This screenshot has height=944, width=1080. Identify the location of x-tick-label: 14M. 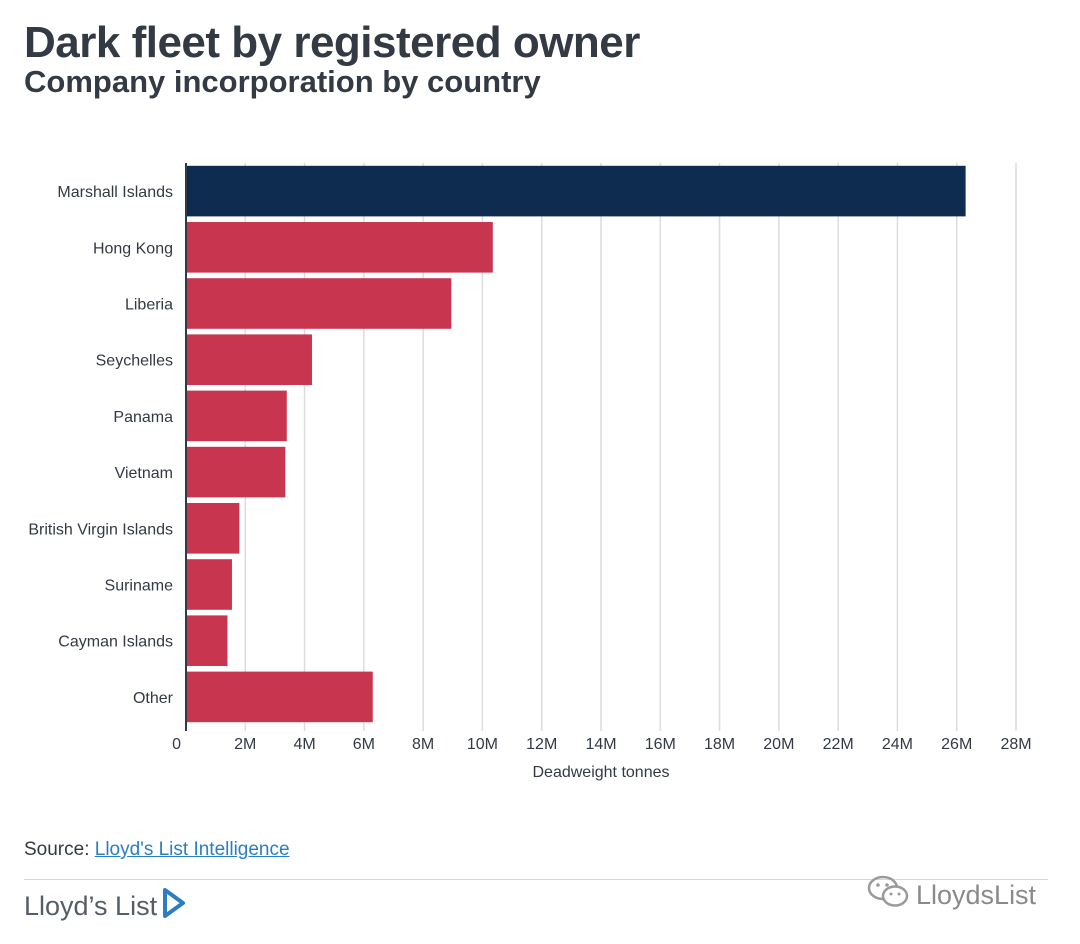
(600, 744).